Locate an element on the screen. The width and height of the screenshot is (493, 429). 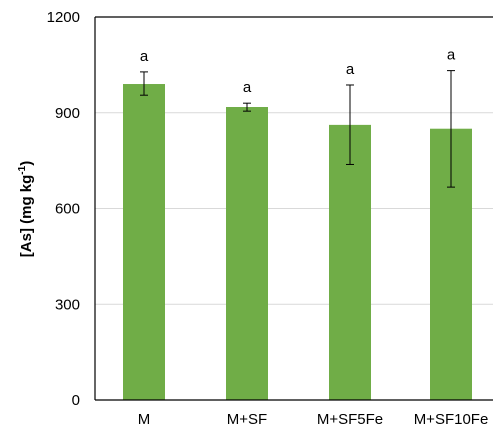
y-tick-label: 900 is located at coordinates (67, 113).